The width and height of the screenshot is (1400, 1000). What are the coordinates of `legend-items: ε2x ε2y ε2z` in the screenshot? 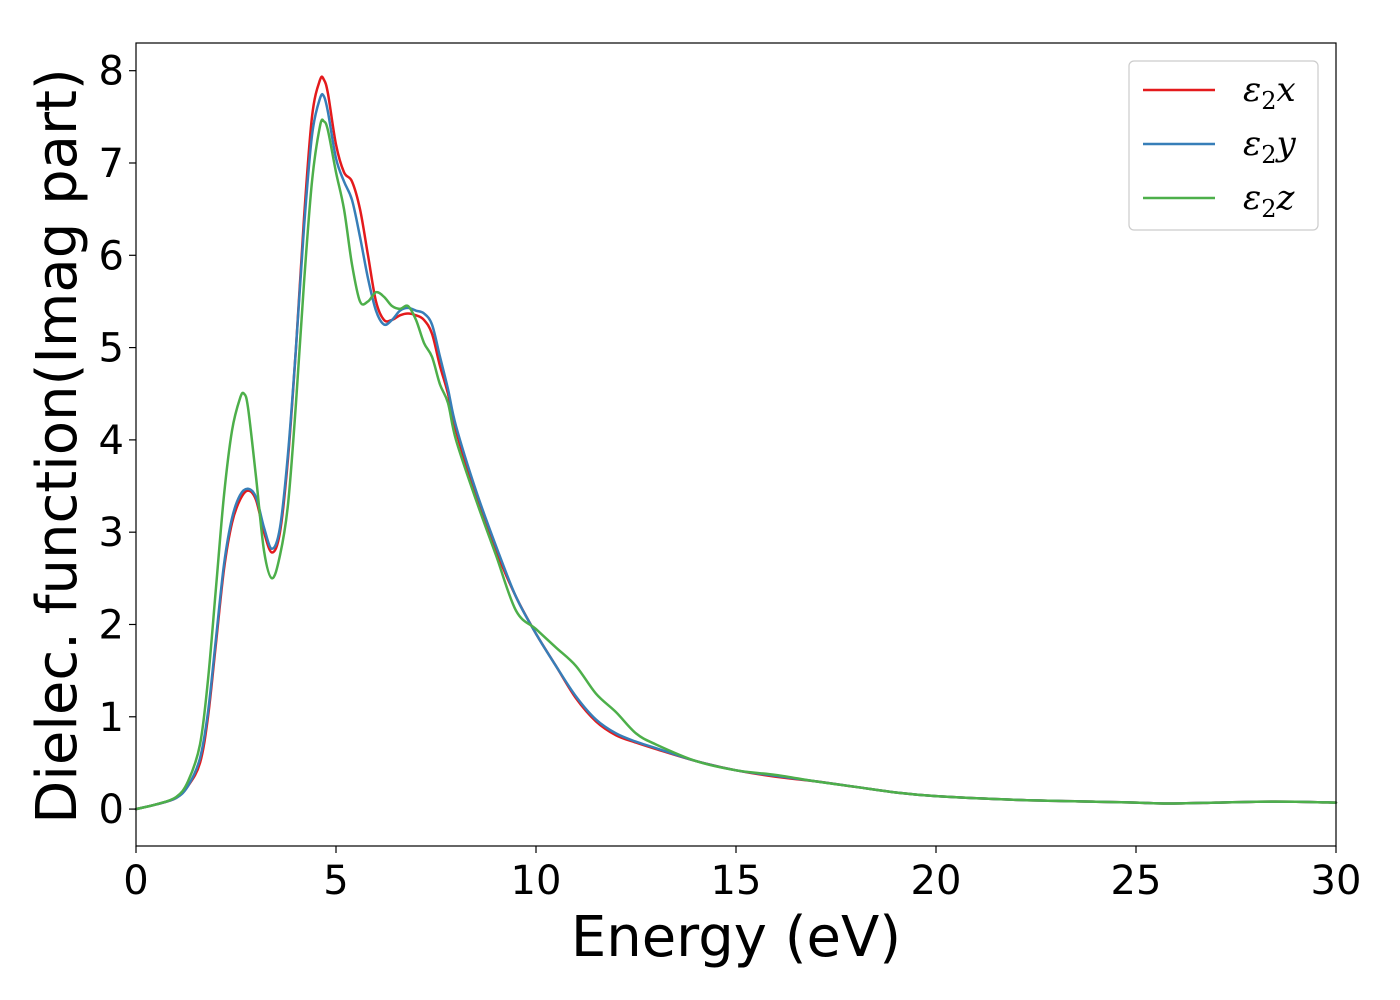 It's located at (1220, 146).